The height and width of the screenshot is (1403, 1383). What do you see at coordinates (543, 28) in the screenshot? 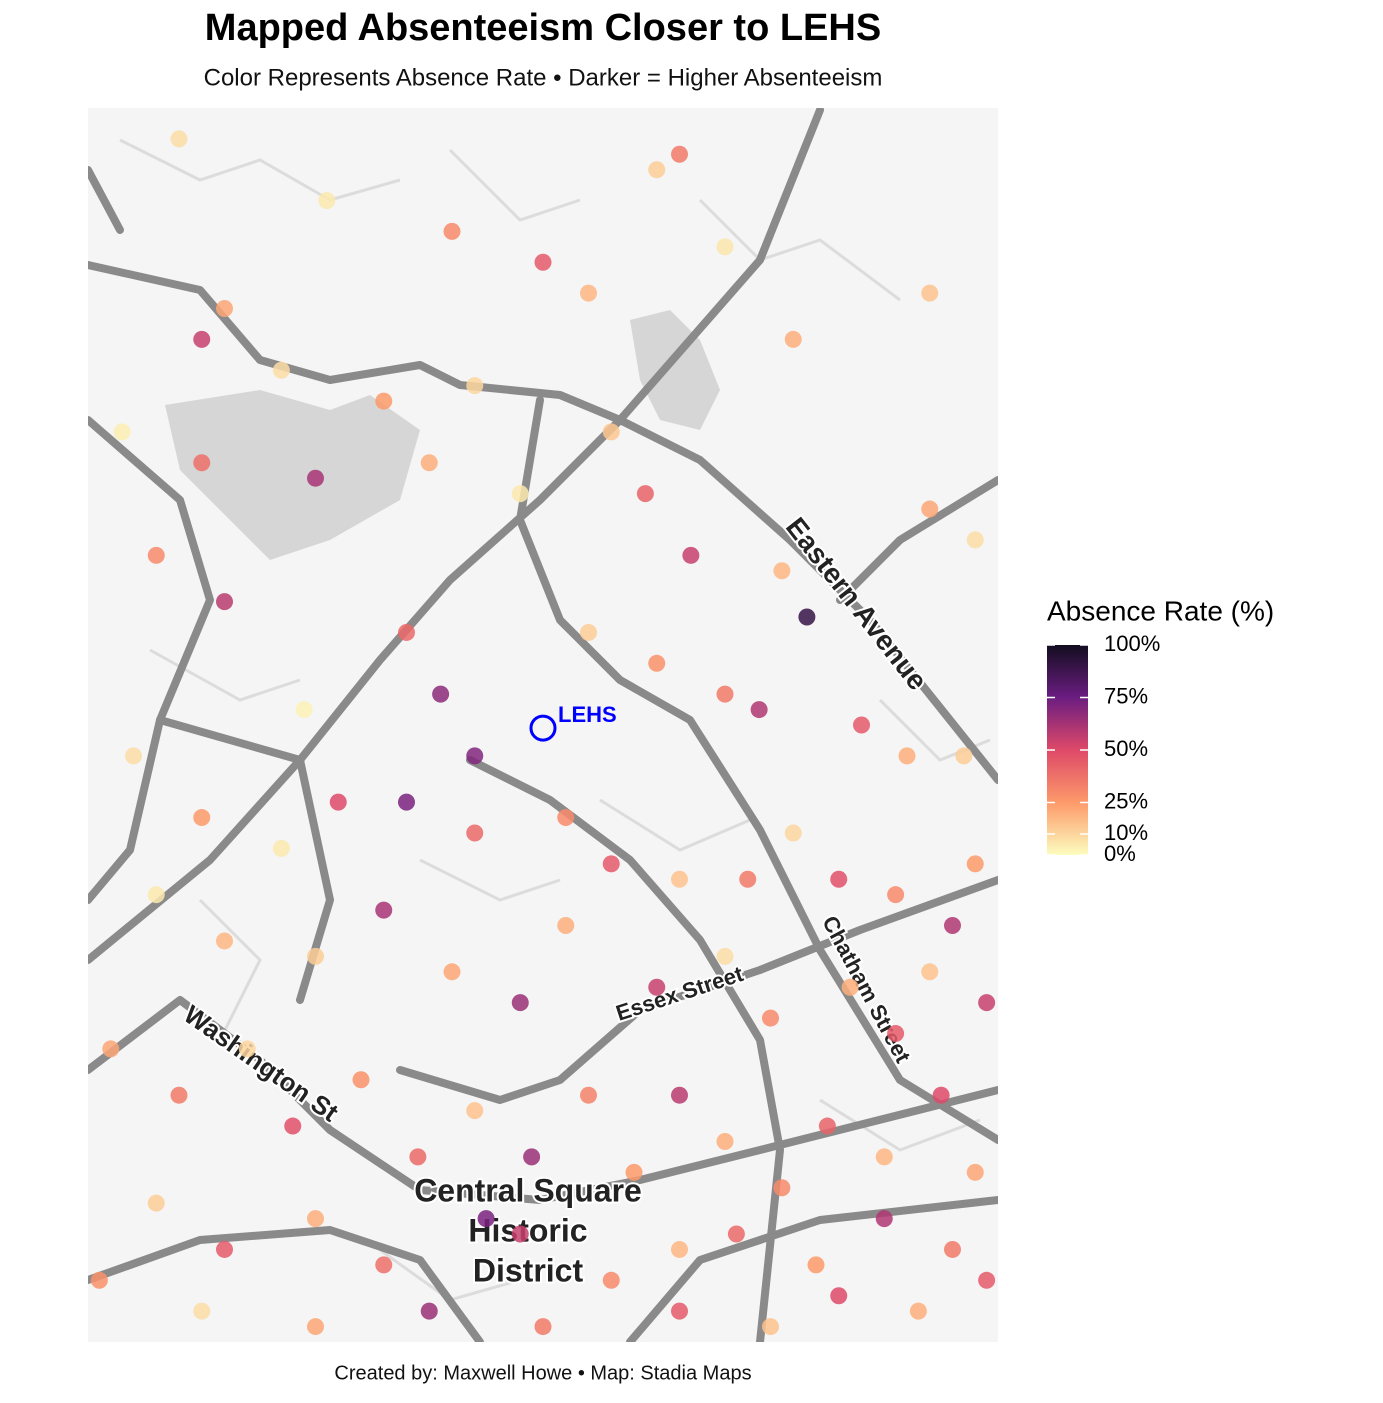
I see `chart-title: Mapped Absenteeism Closer to LEHS` at bounding box center [543, 28].